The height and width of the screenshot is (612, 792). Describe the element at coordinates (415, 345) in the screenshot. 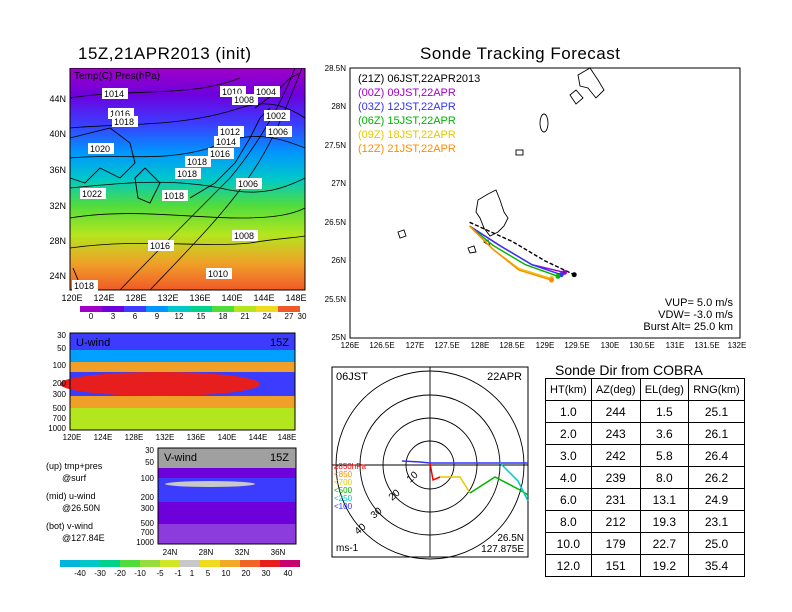

I see `track-lon-tick: 127E` at that location.